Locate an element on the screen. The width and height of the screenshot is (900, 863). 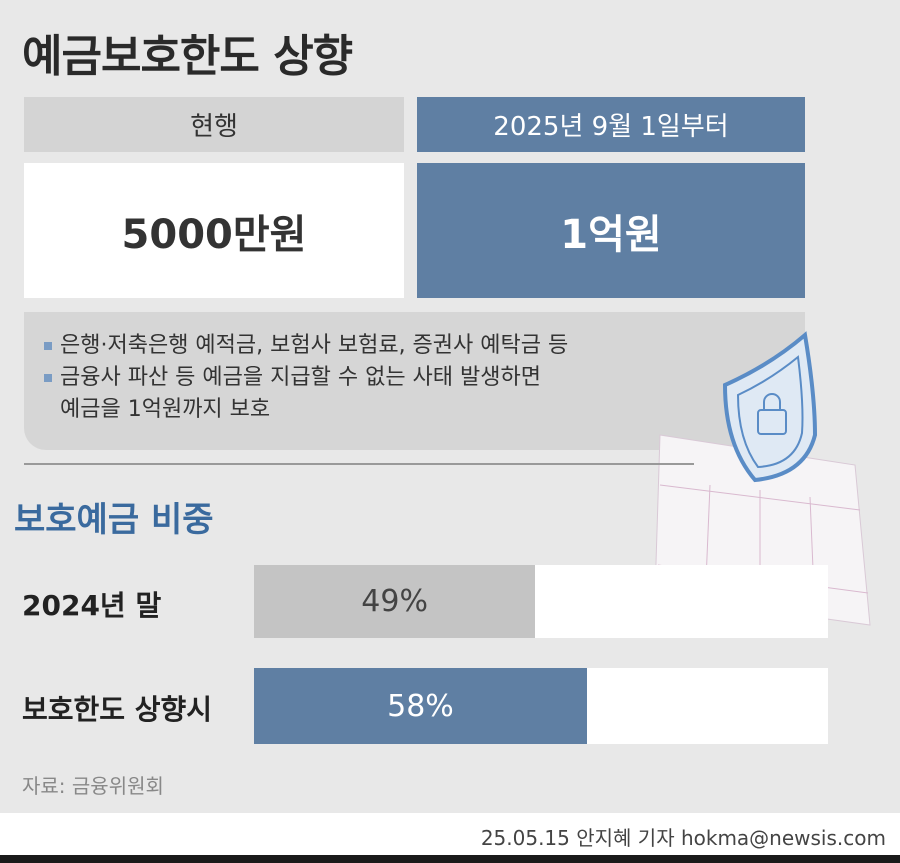
bar-track: 49% is located at coordinates (541, 601).